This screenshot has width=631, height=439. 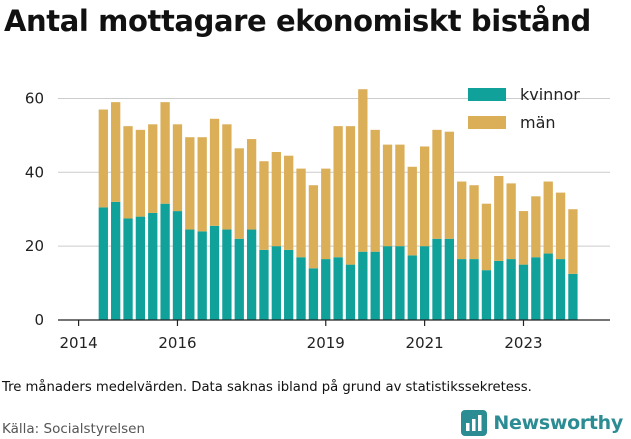 What do you see at coordinates (34, 172) in the screenshot?
I see `y-tick-label: 40` at bounding box center [34, 172].